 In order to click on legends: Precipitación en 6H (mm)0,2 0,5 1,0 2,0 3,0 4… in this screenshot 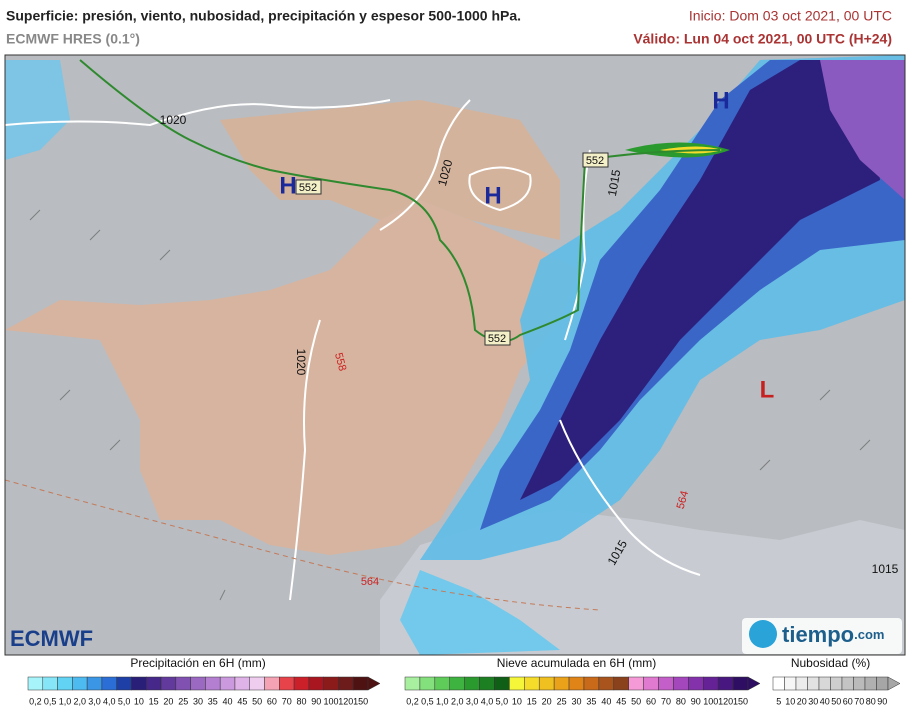, I will do `click(464, 681)`.